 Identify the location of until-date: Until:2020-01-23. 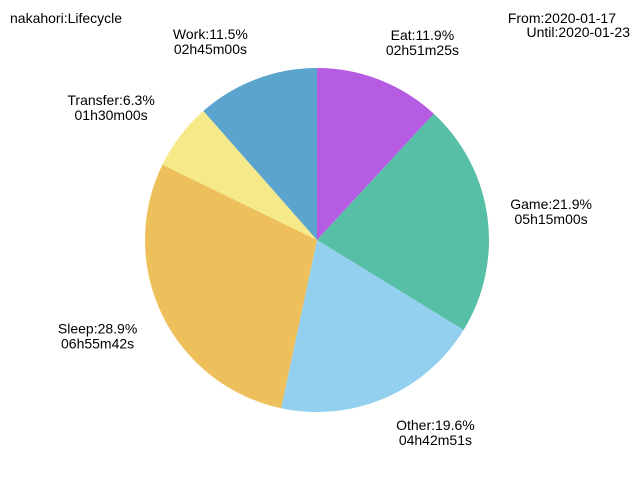
(578, 32).